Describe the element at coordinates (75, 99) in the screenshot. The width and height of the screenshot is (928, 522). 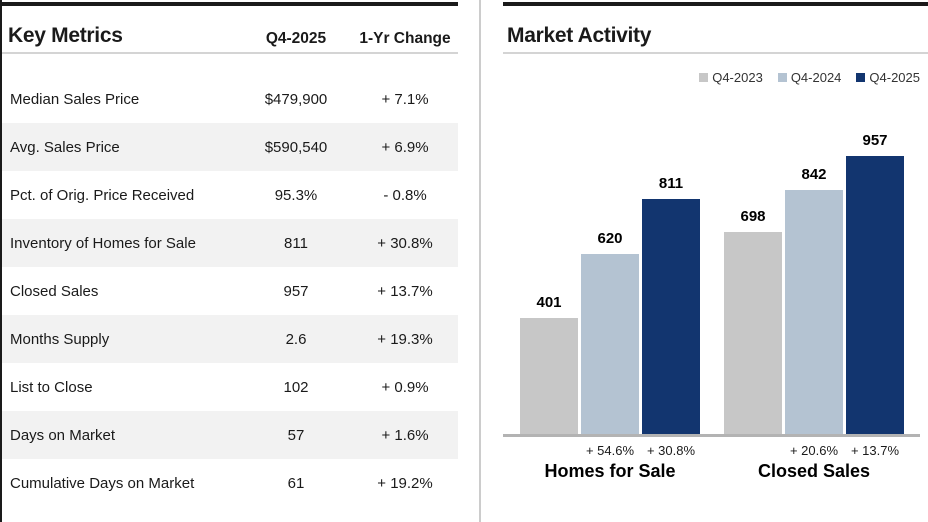
I see `metric-label: Median Sales Price` at that location.